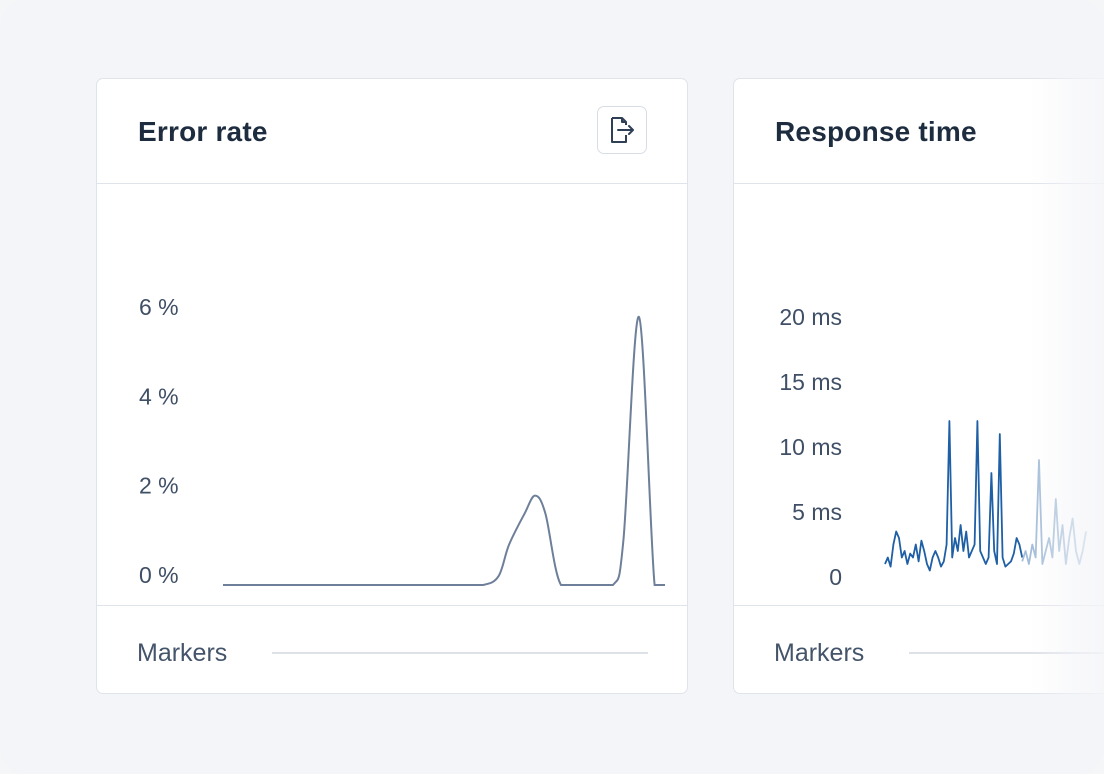  Describe the element at coordinates (835, 577) in the screenshot. I see `y-tick-label: 0` at that location.